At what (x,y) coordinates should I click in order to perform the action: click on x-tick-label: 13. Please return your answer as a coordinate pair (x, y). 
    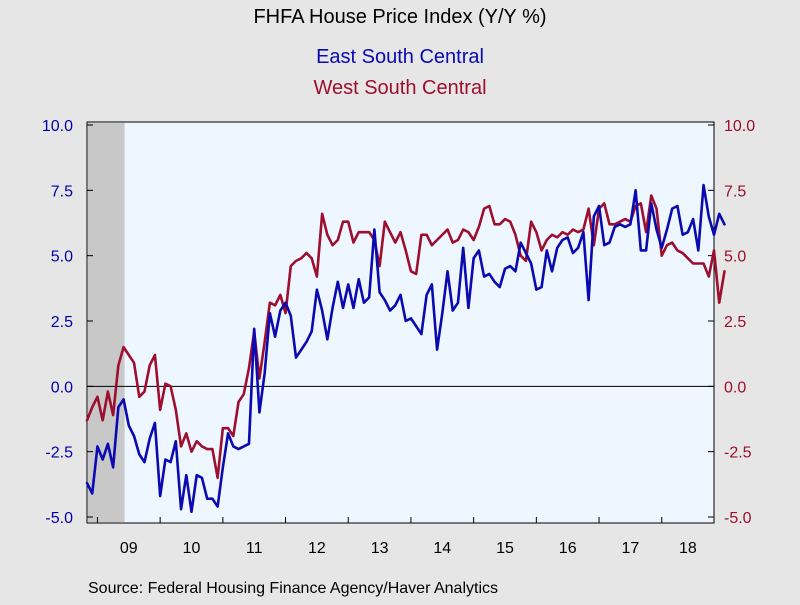
    Looking at the image, I should click on (380, 548).